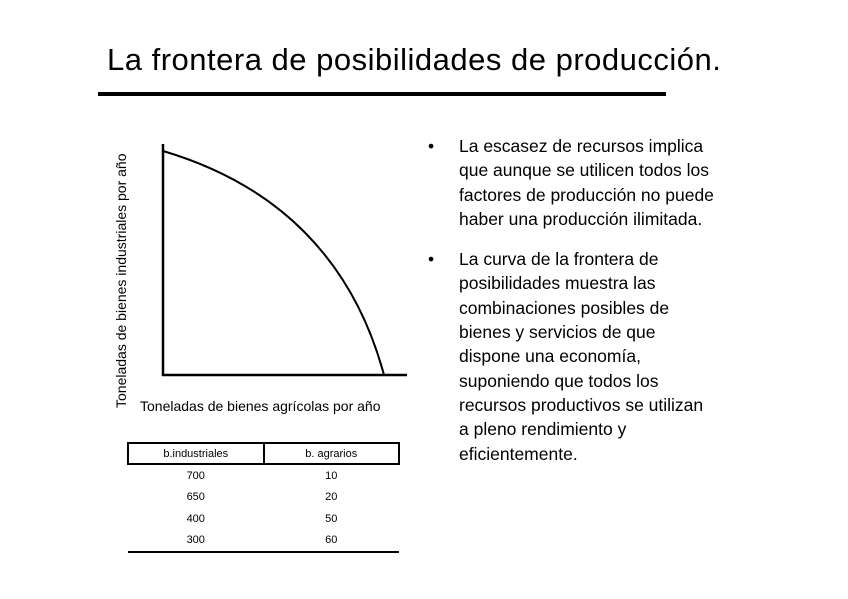  Describe the element at coordinates (559, 259) in the screenshot. I see `bullet-line: La curva de la frontera de` at that location.